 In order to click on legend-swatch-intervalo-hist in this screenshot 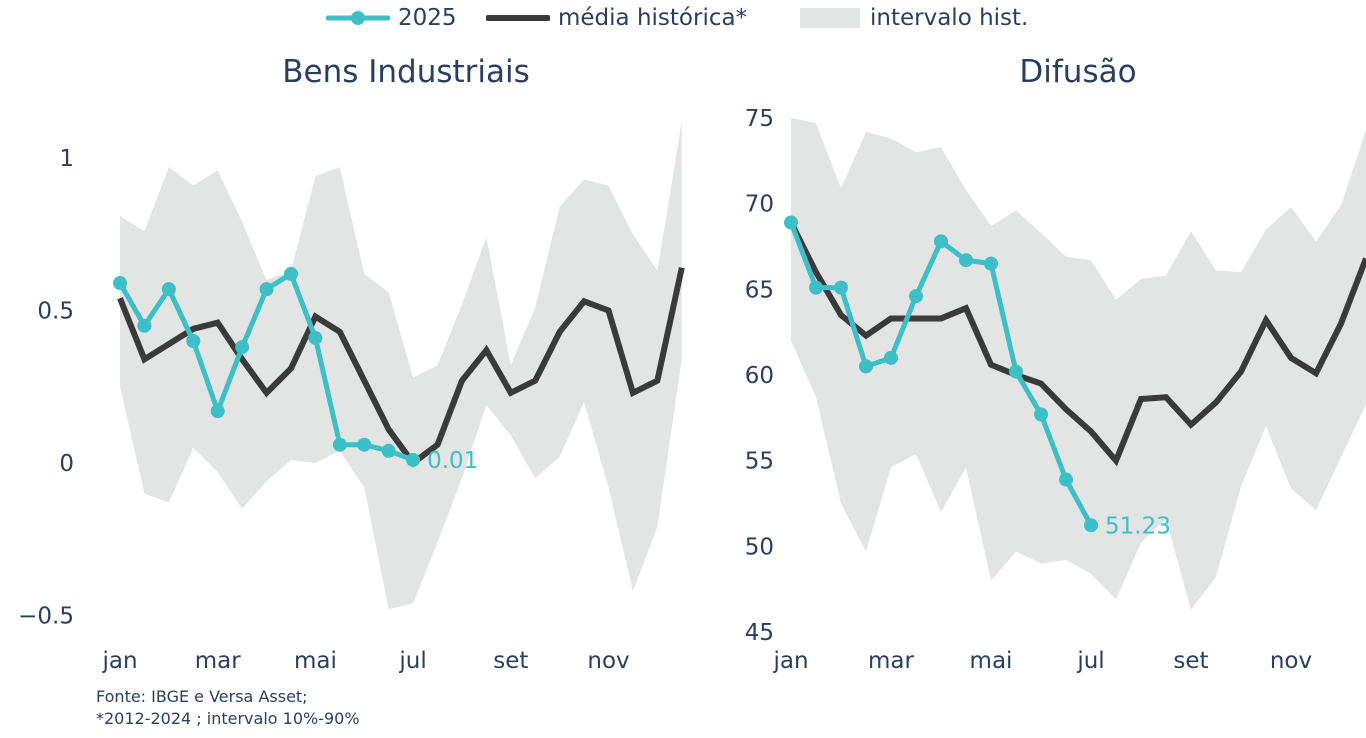, I will do `click(830, 18)`.